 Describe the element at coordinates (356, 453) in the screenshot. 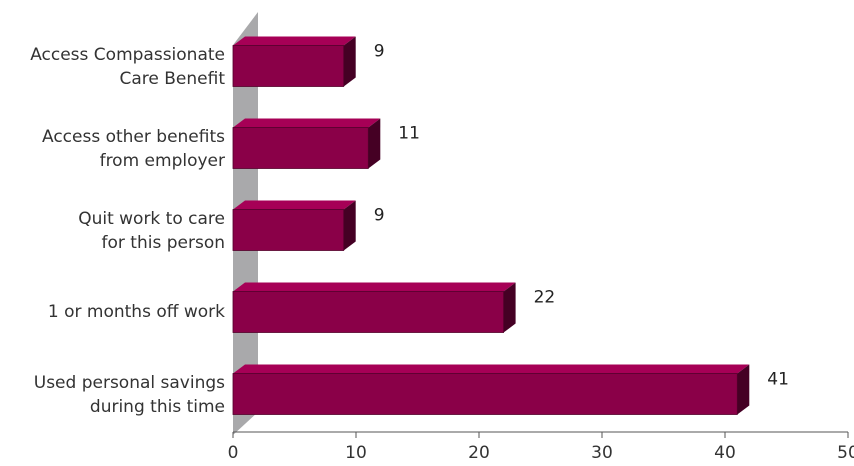

I see `x-tick-label: 10` at that location.